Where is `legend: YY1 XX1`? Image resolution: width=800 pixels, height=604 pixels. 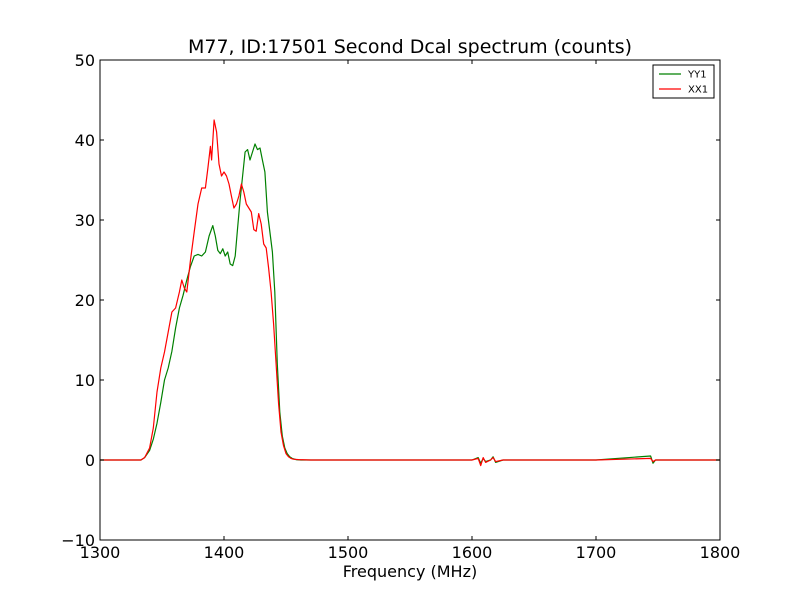
legend: YY1 XX1 is located at coordinates (683, 81).